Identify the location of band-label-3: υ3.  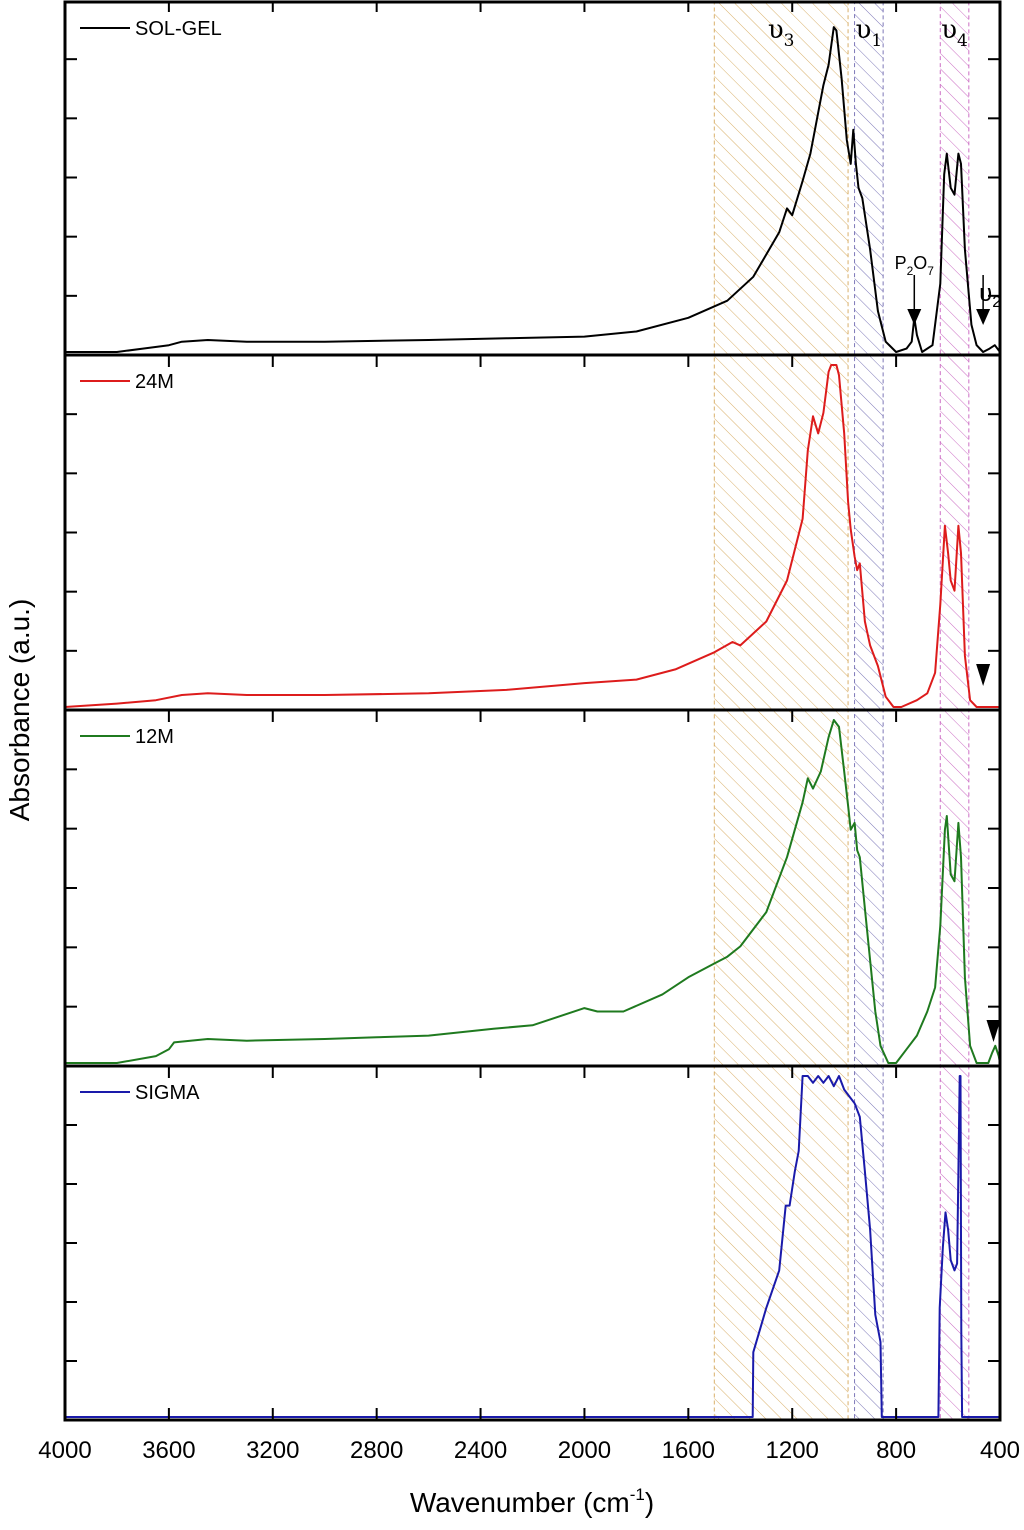
(781, 33).